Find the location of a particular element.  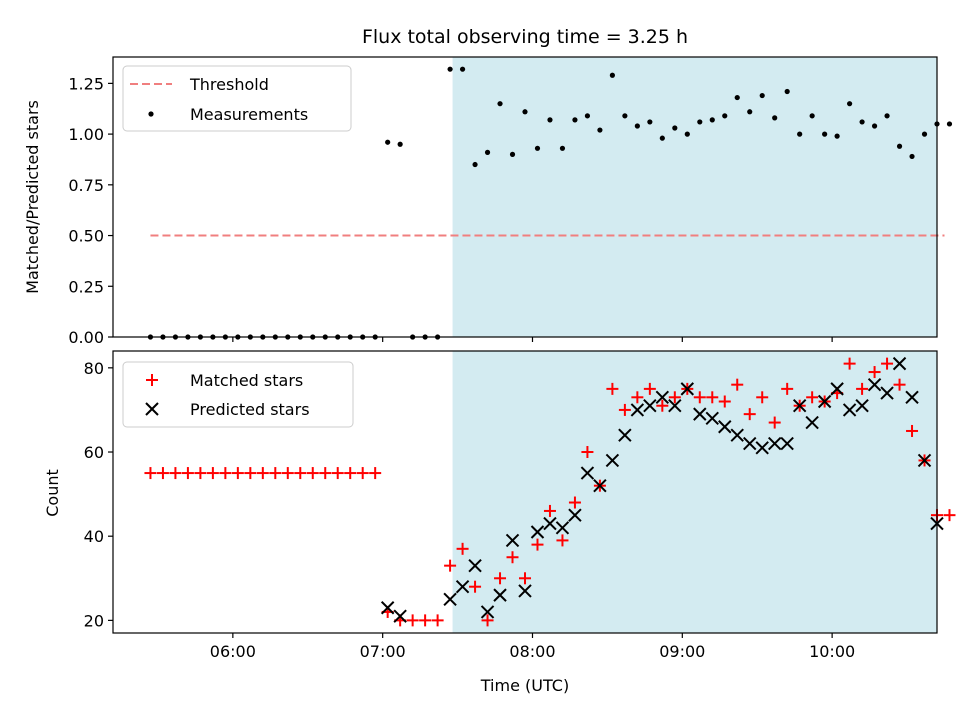

top-y-tick-label-4: 1.00 is located at coordinates (86, 134).